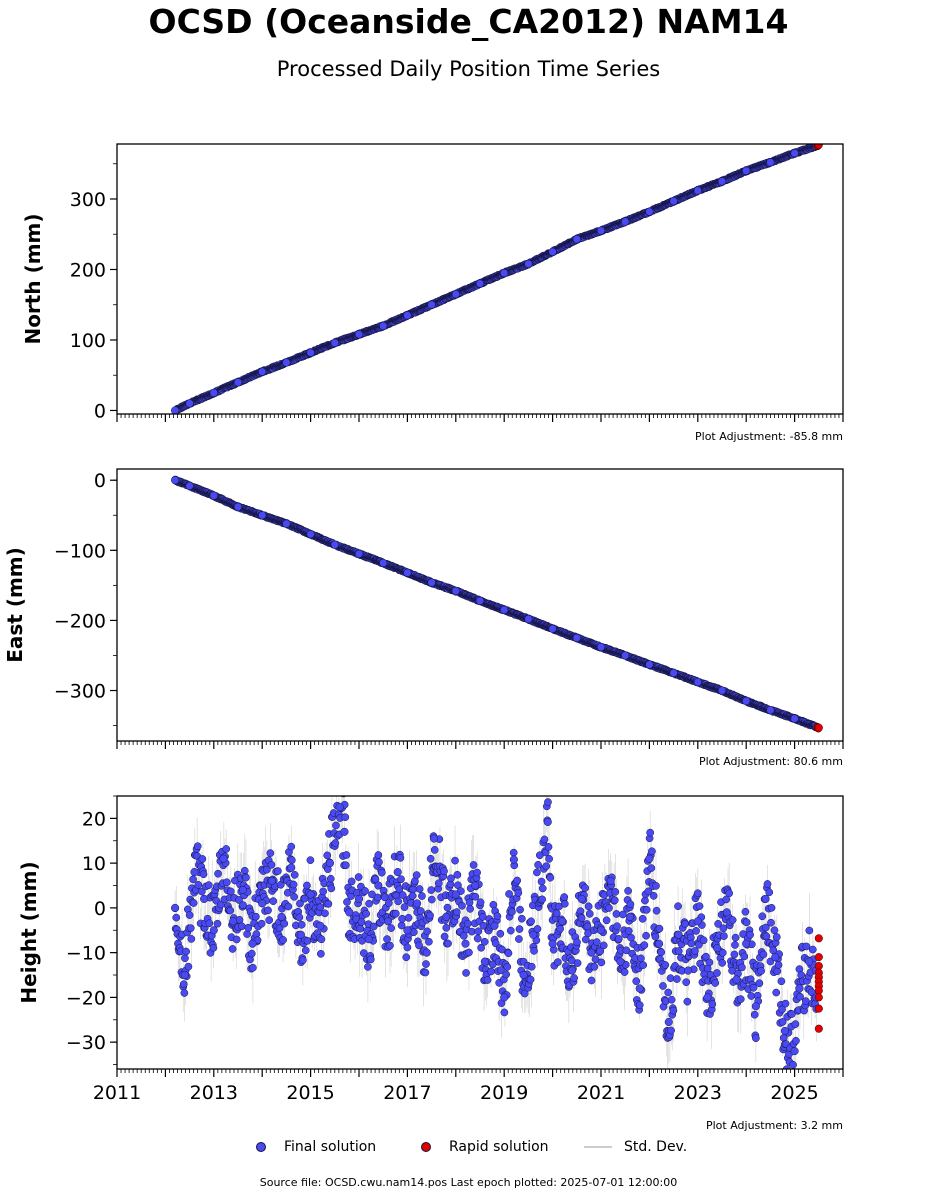  Describe the element at coordinates (80, 621) in the screenshot. I see `y-tick-label: −200` at that location.